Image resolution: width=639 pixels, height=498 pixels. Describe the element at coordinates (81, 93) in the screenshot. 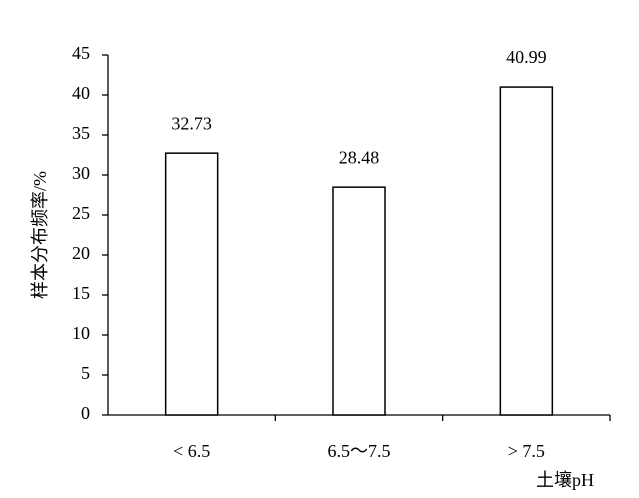

I see `y-tick-label: 40` at that location.